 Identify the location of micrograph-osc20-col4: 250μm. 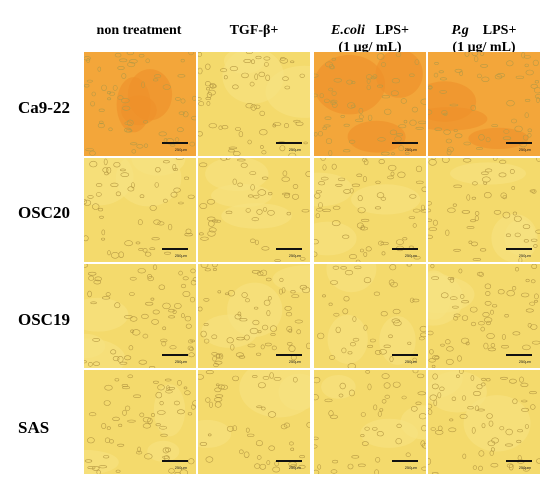
(484, 210).